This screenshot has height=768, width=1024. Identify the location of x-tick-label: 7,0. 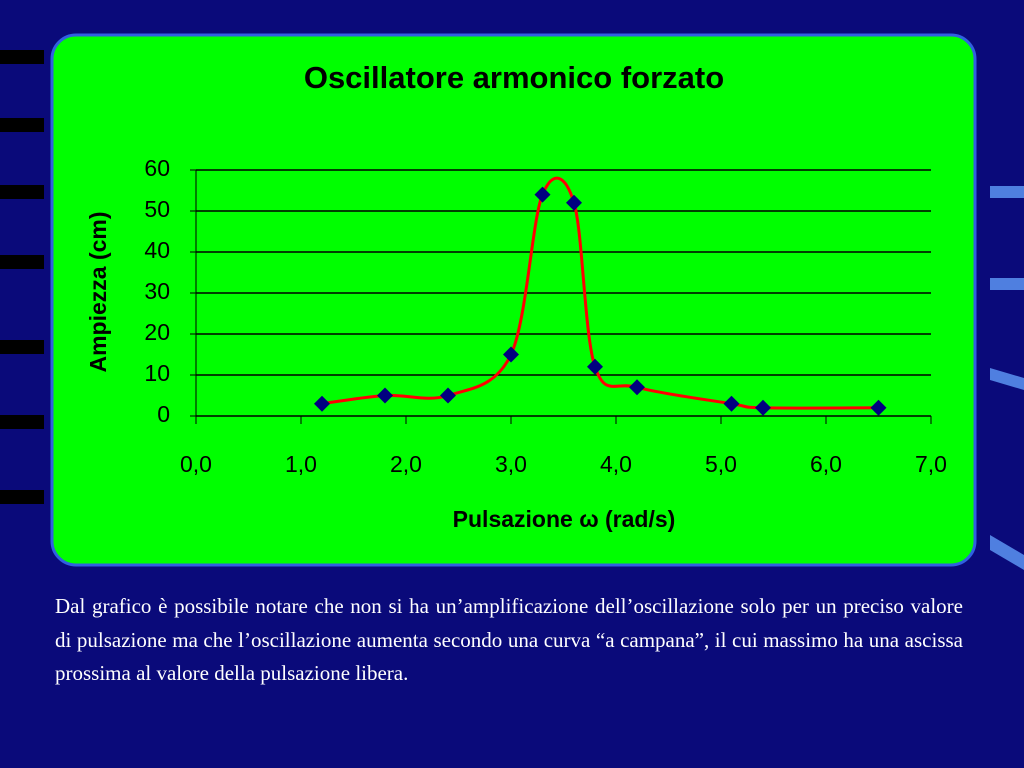
(931, 464).